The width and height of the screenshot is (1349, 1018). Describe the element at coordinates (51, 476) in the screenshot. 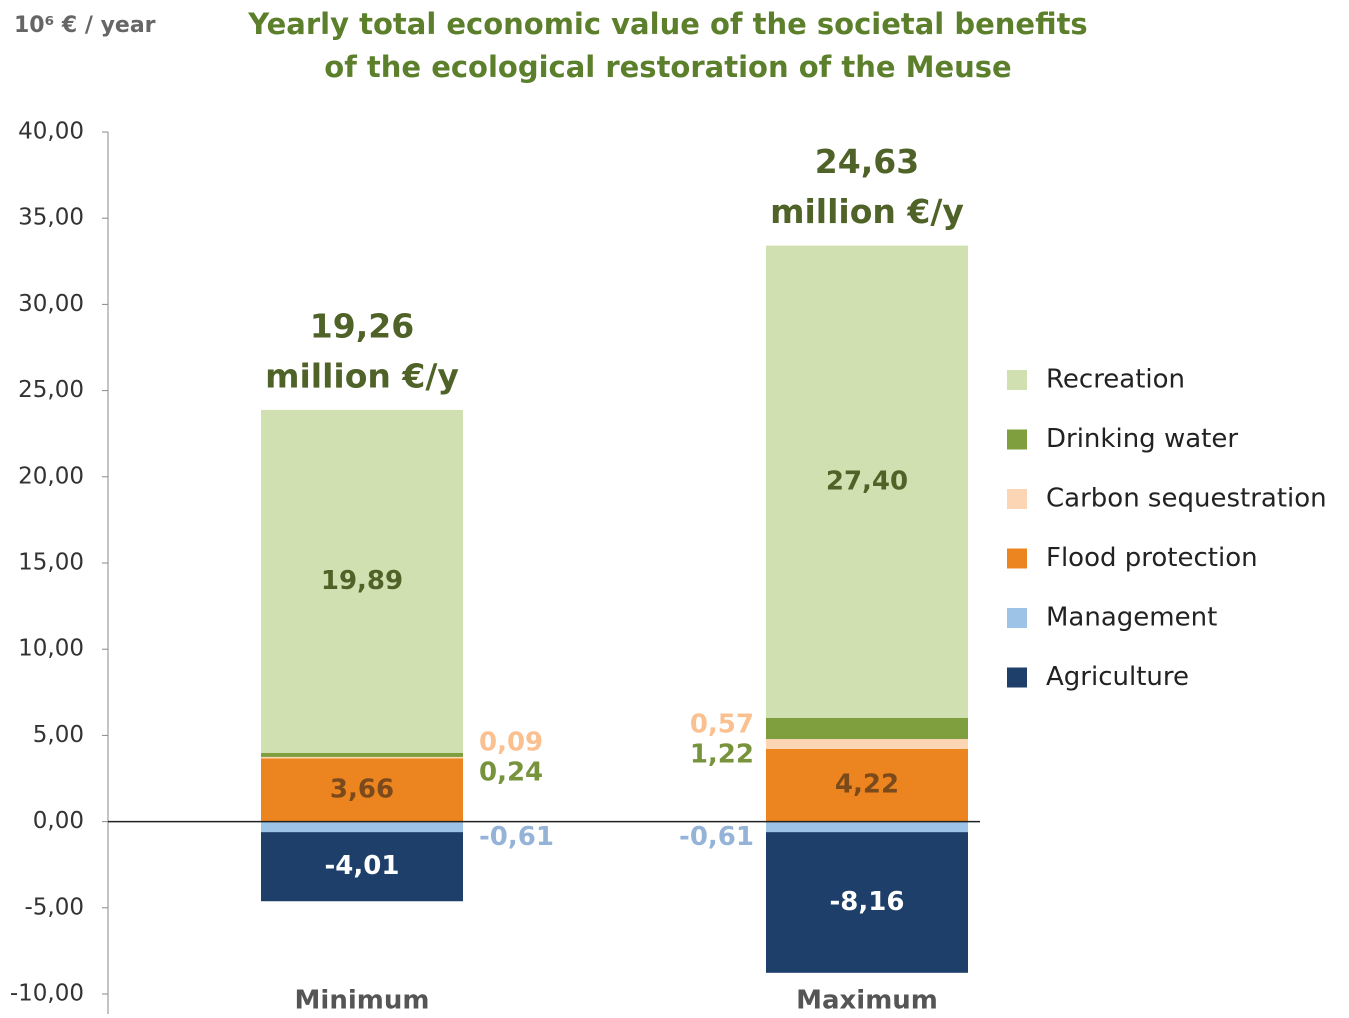

I see `y-tick-label: 20,00` at that location.